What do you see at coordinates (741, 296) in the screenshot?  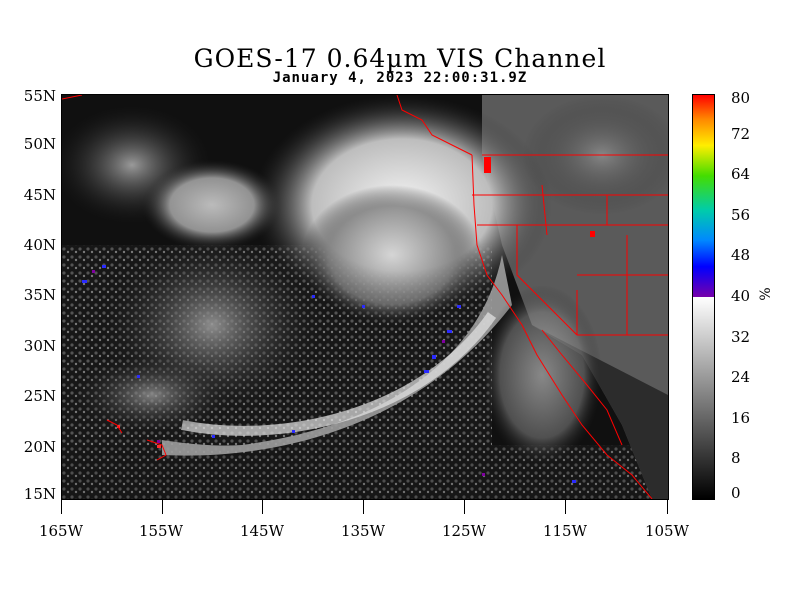 I see `colorbar-tick: 40` at bounding box center [741, 296].